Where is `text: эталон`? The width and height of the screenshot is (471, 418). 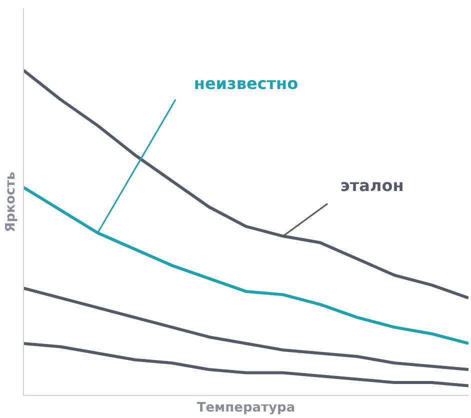 text: эталон is located at coordinates (372, 186).